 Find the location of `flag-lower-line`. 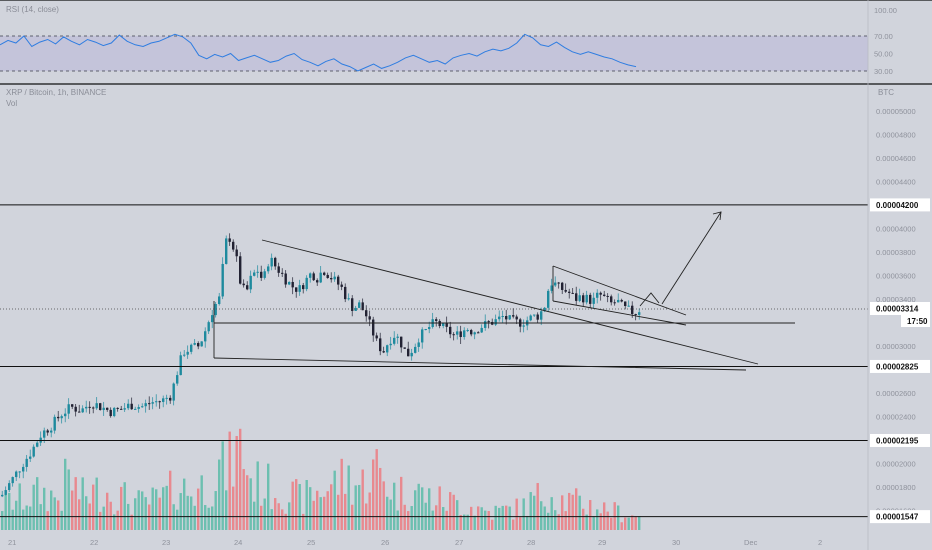

flag-lower-line is located at coordinates (619, 313).